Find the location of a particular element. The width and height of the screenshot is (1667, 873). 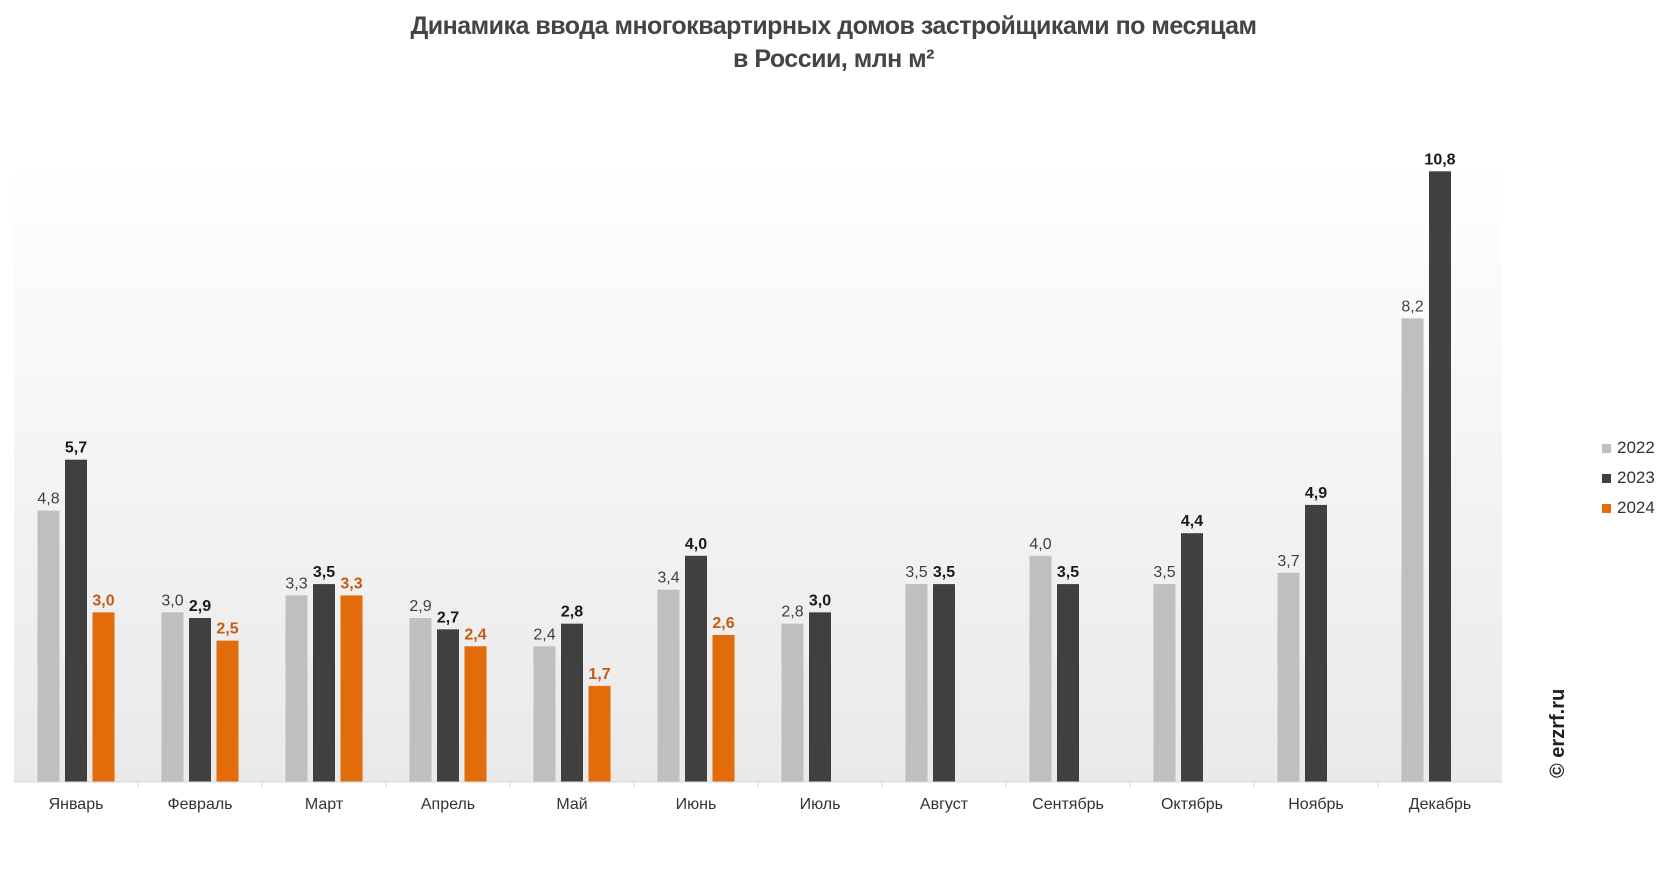

legend-item-2022: 2022 is located at coordinates (1628, 448).